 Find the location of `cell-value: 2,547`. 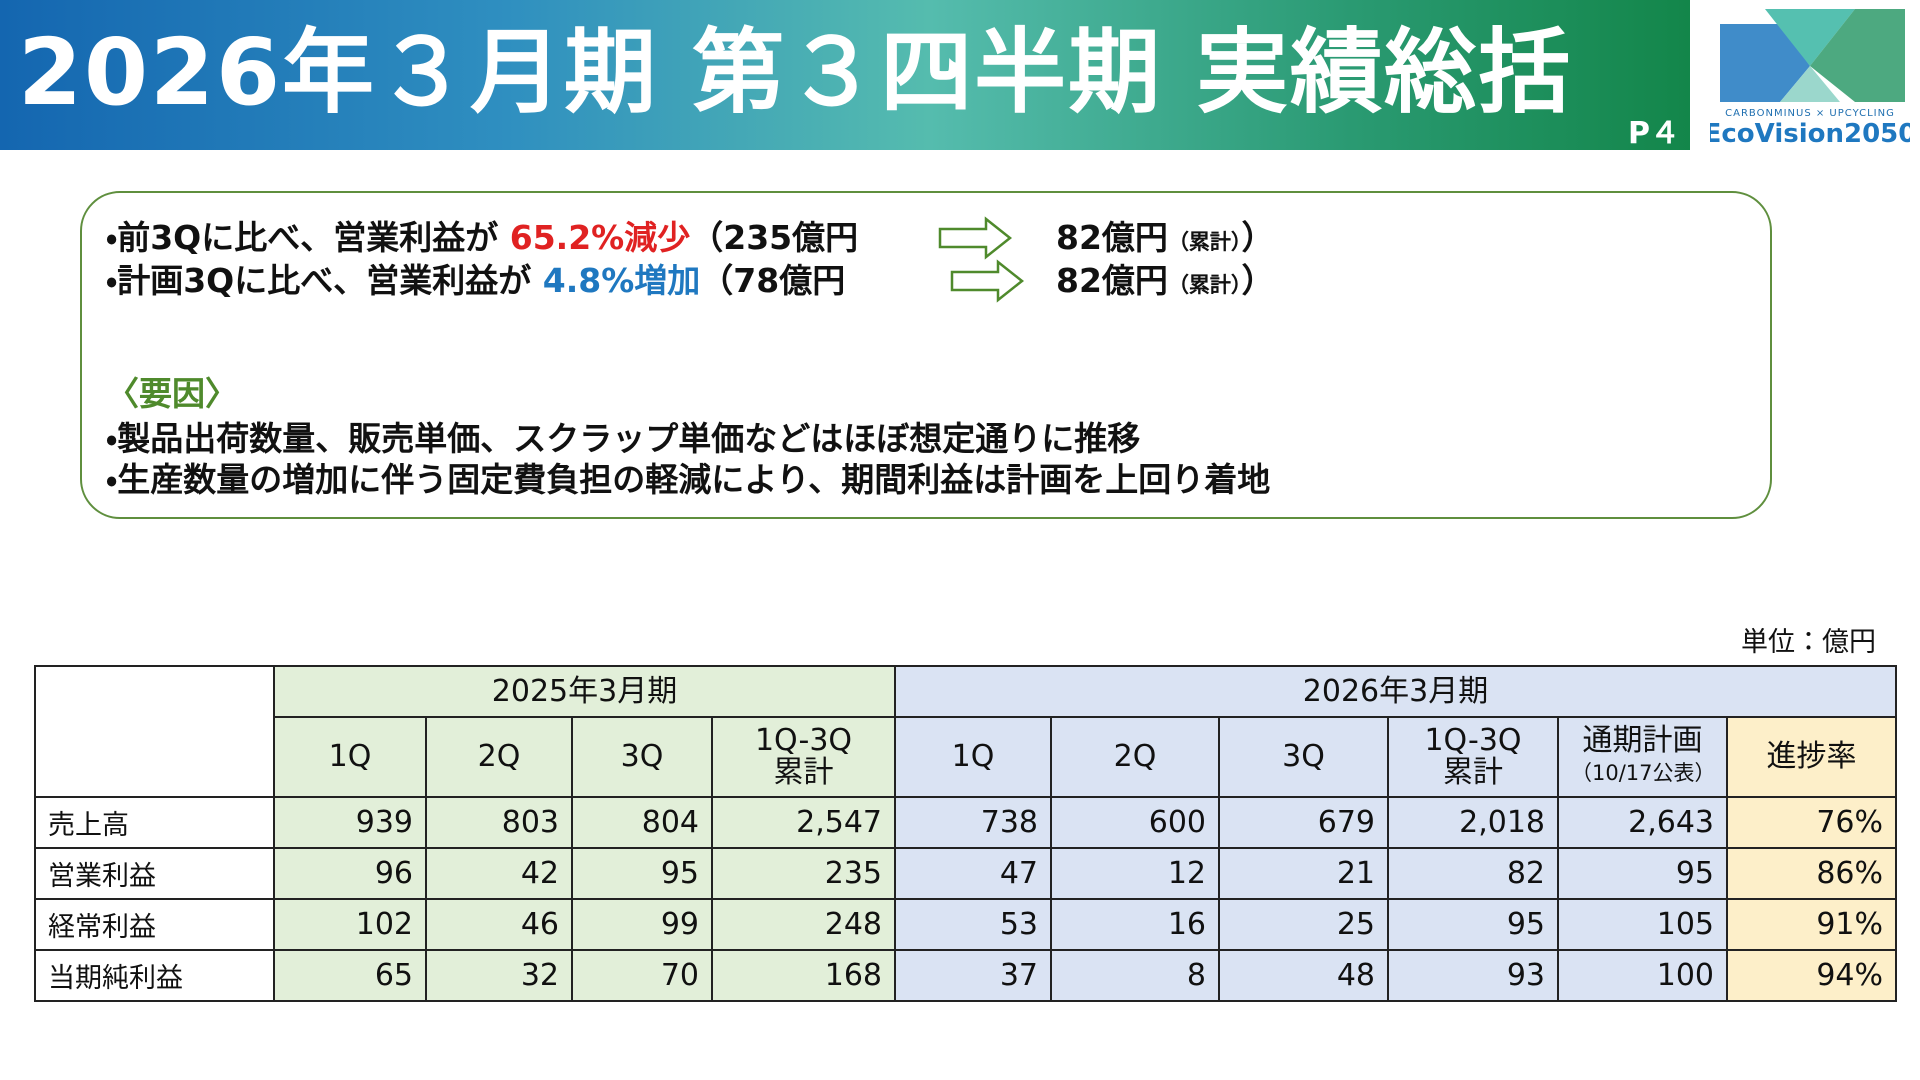

cell-value: 2,547 is located at coordinates (803, 822).